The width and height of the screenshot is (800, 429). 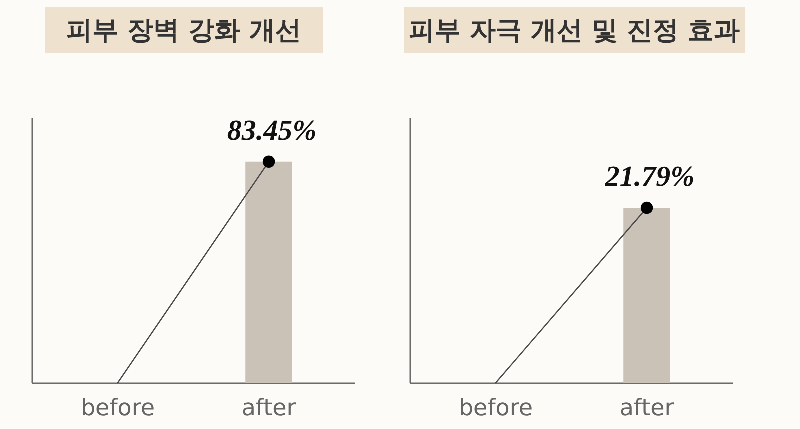 I want to click on data-label: 21.79%, so click(x=649, y=177).